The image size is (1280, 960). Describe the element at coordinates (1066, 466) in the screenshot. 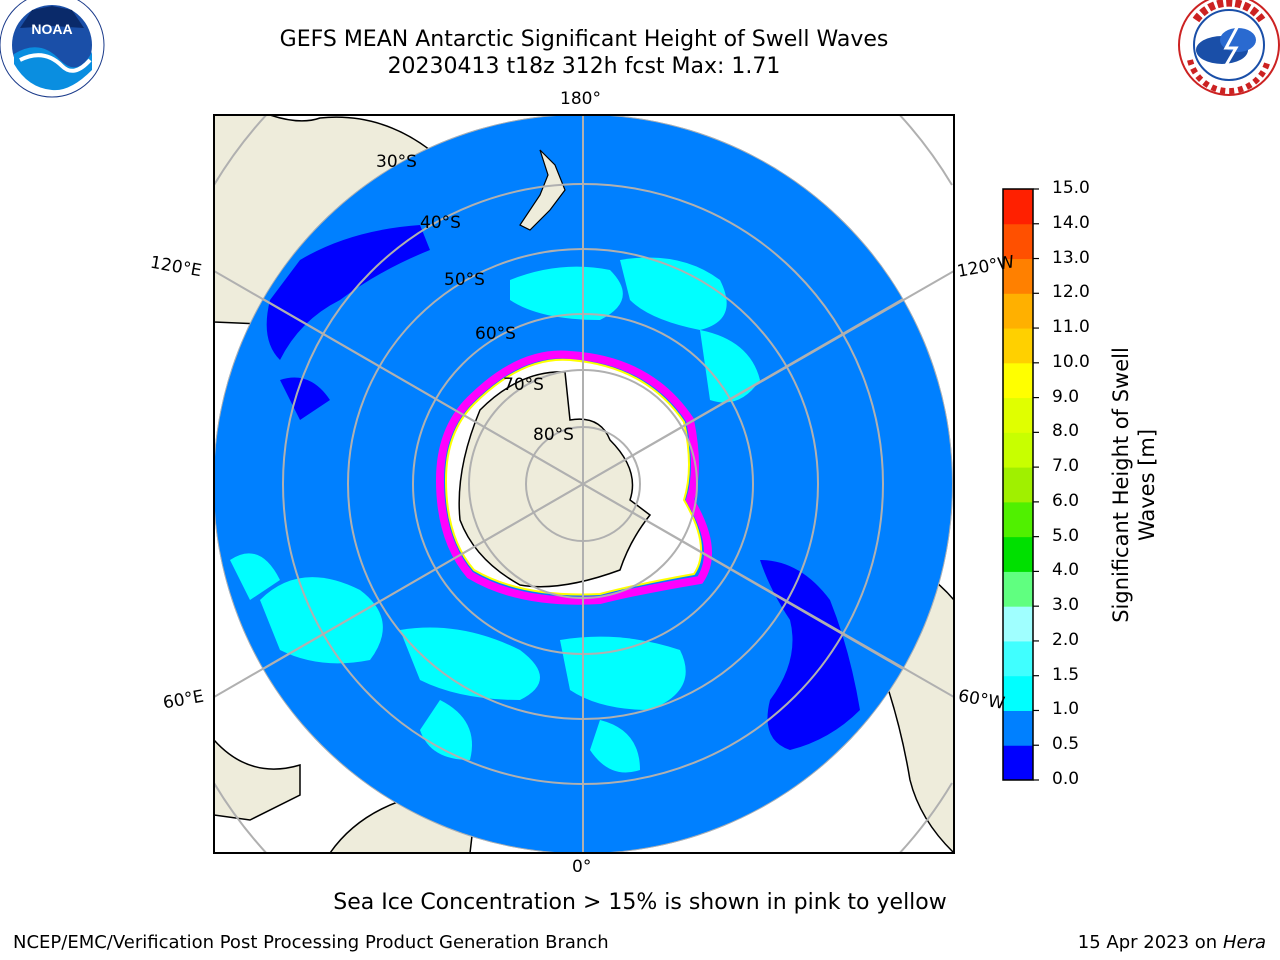

I see `colorbar-tick-label: 7.0` at that location.